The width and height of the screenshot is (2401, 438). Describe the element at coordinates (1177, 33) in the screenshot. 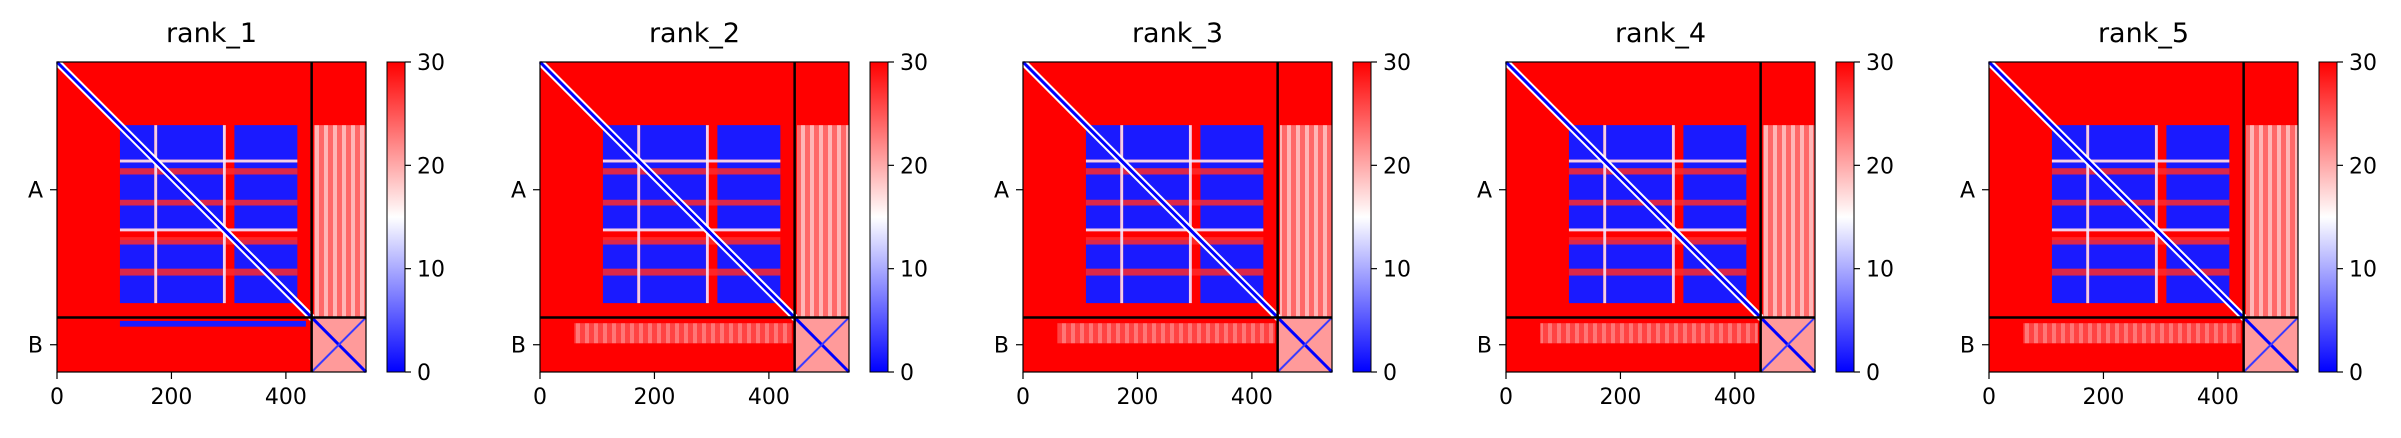

I see `panel-title: rank_3` at that location.